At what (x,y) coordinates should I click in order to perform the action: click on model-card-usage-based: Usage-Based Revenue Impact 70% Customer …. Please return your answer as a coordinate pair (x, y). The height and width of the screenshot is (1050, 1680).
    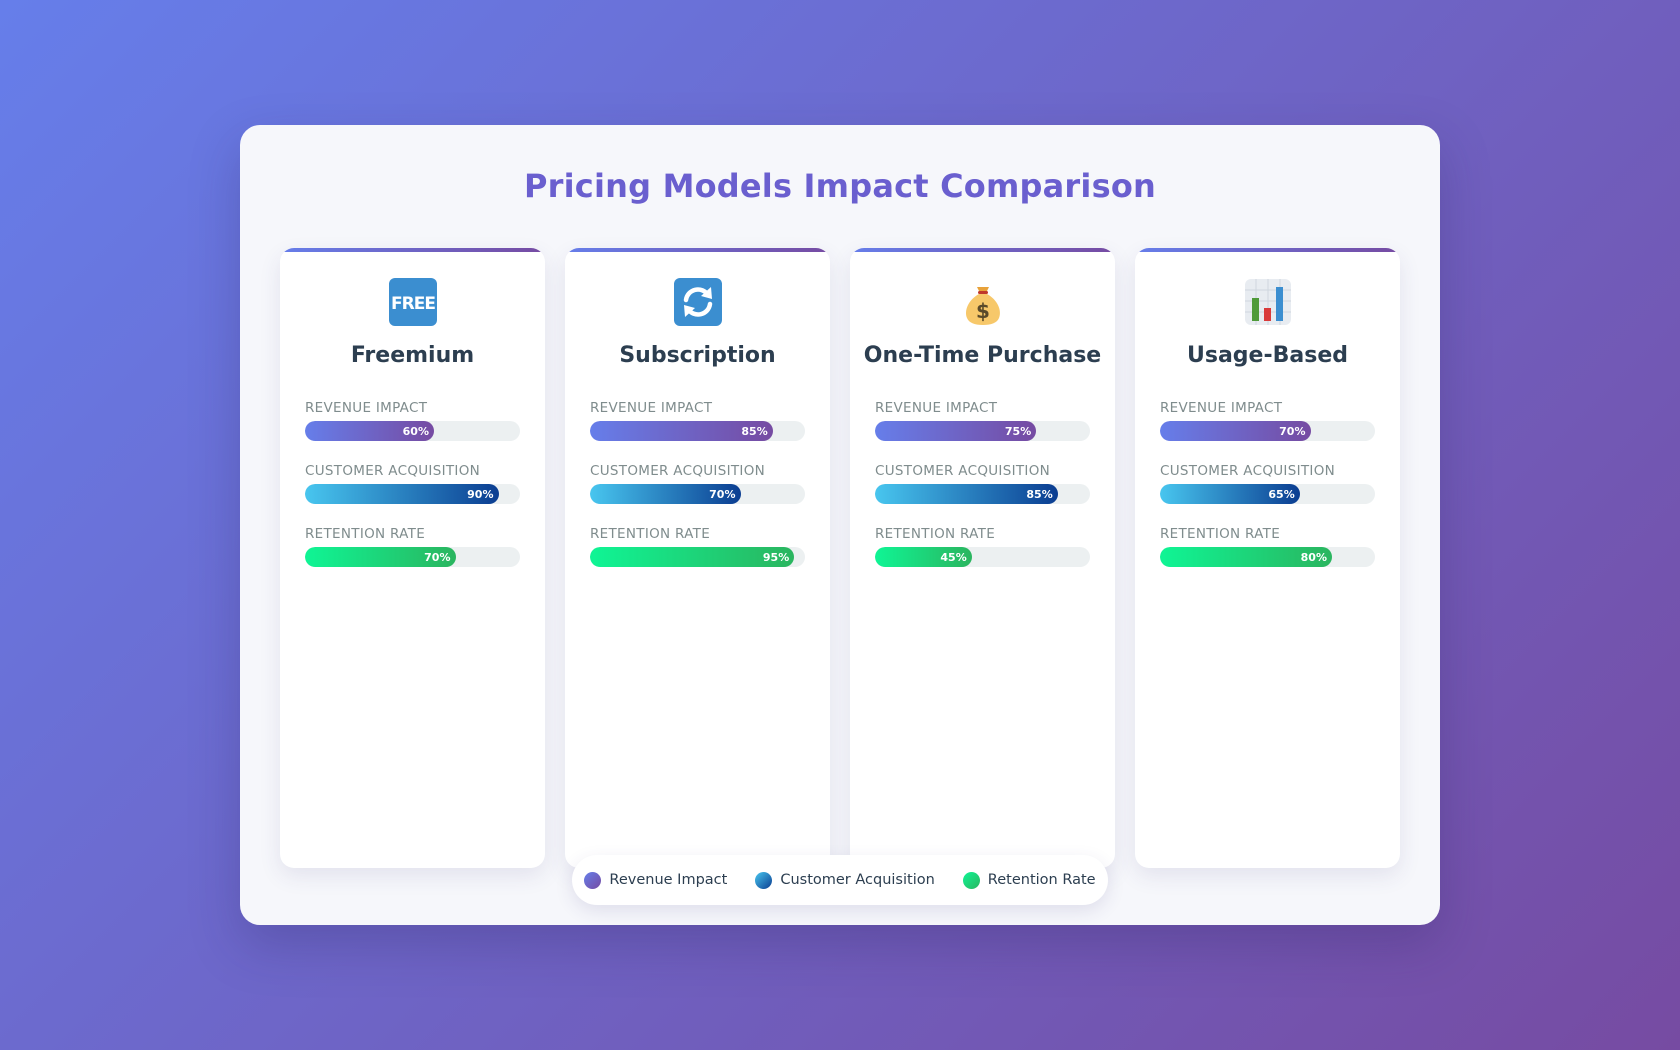
    Looking at the image, I should click on (1267, 558).